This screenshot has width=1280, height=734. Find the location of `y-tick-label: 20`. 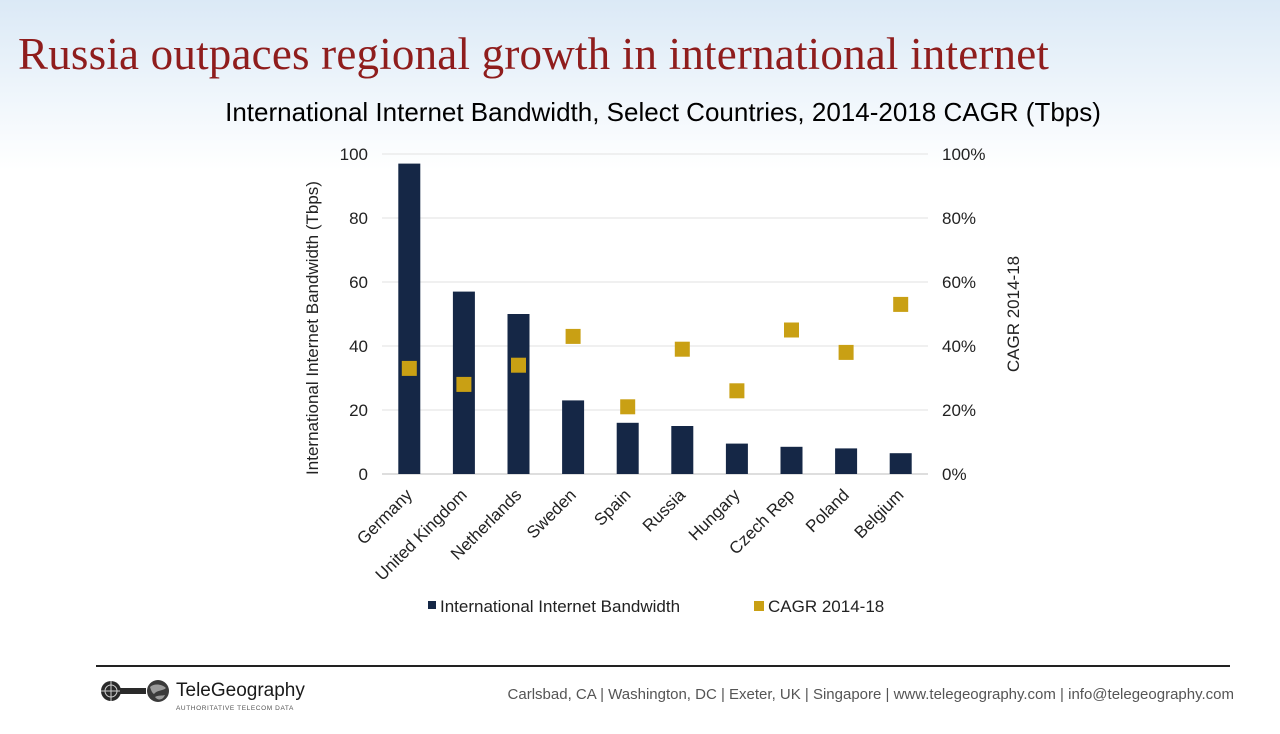

y-tick-label: 20 is located at coordinates (358, 410).